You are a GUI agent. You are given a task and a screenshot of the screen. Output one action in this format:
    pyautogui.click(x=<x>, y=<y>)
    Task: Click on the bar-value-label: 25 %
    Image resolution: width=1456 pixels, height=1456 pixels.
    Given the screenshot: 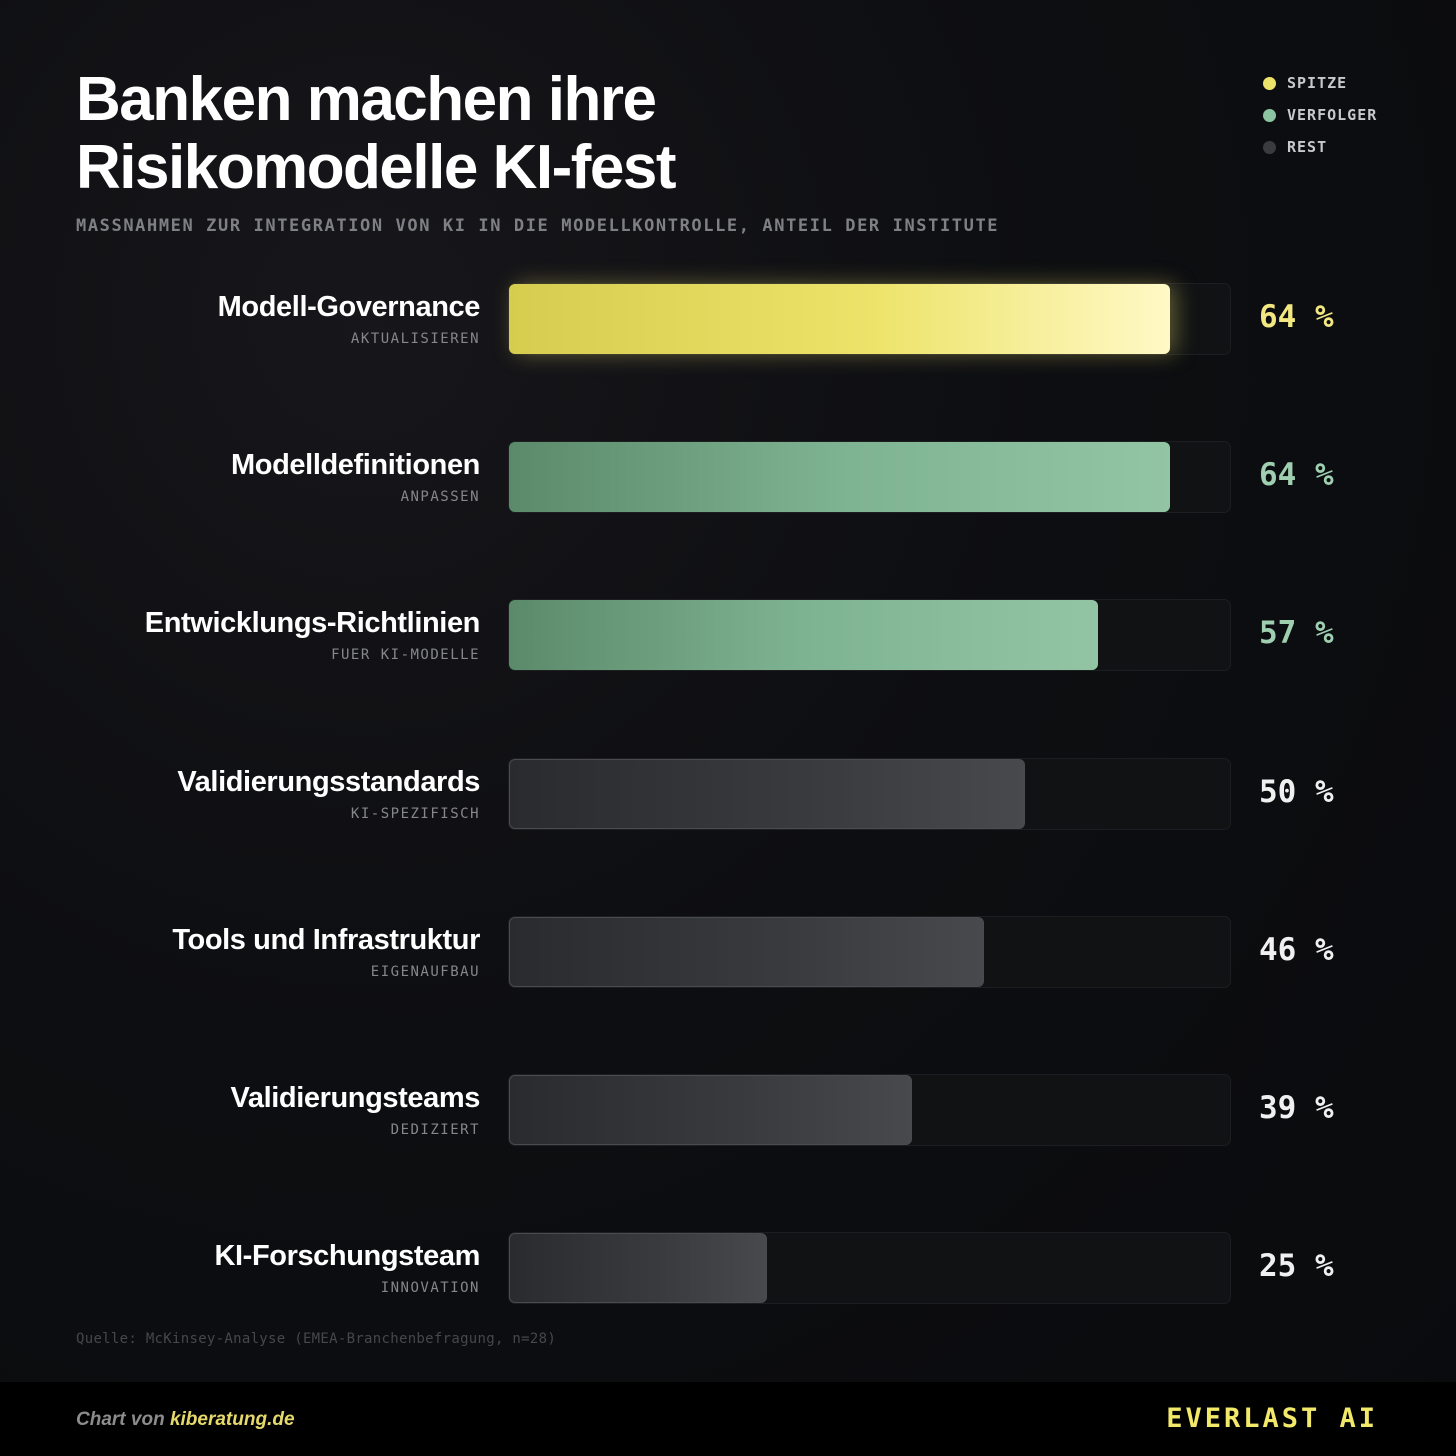 What is the action you would take?
    pyautogui.click(x=1296, y=1266)
    